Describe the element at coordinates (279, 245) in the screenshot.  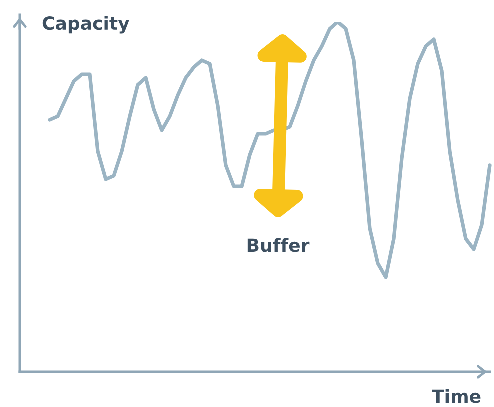
I see `annotation: Buffer` at that location.